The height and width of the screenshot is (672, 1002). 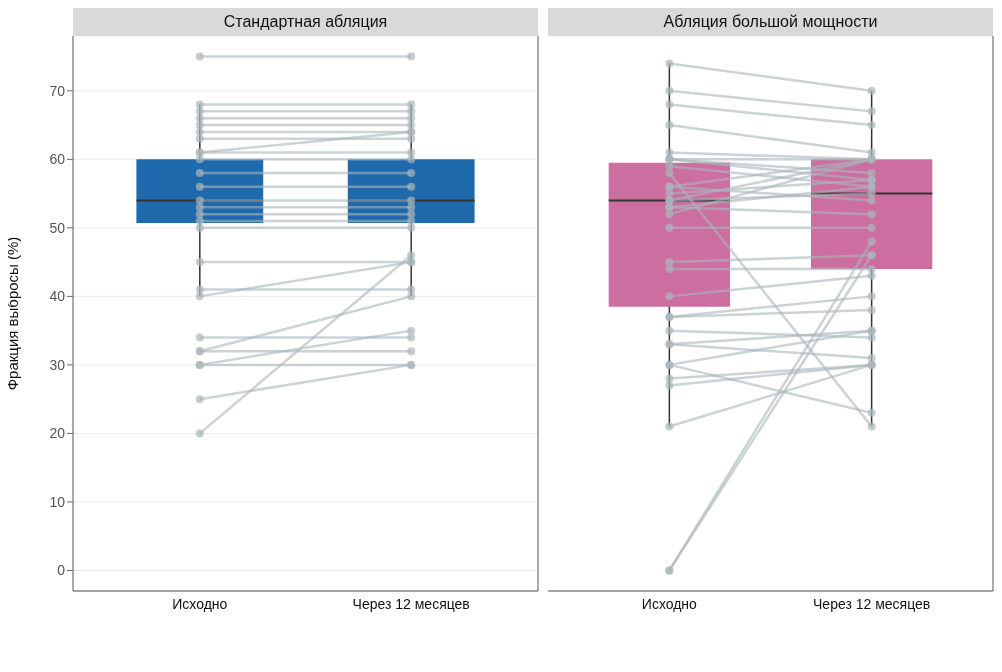 What do you see at coordinates (61, 570) in the screenshot?
I see `y-tick-label: 0` at bounding box center [61, 570].